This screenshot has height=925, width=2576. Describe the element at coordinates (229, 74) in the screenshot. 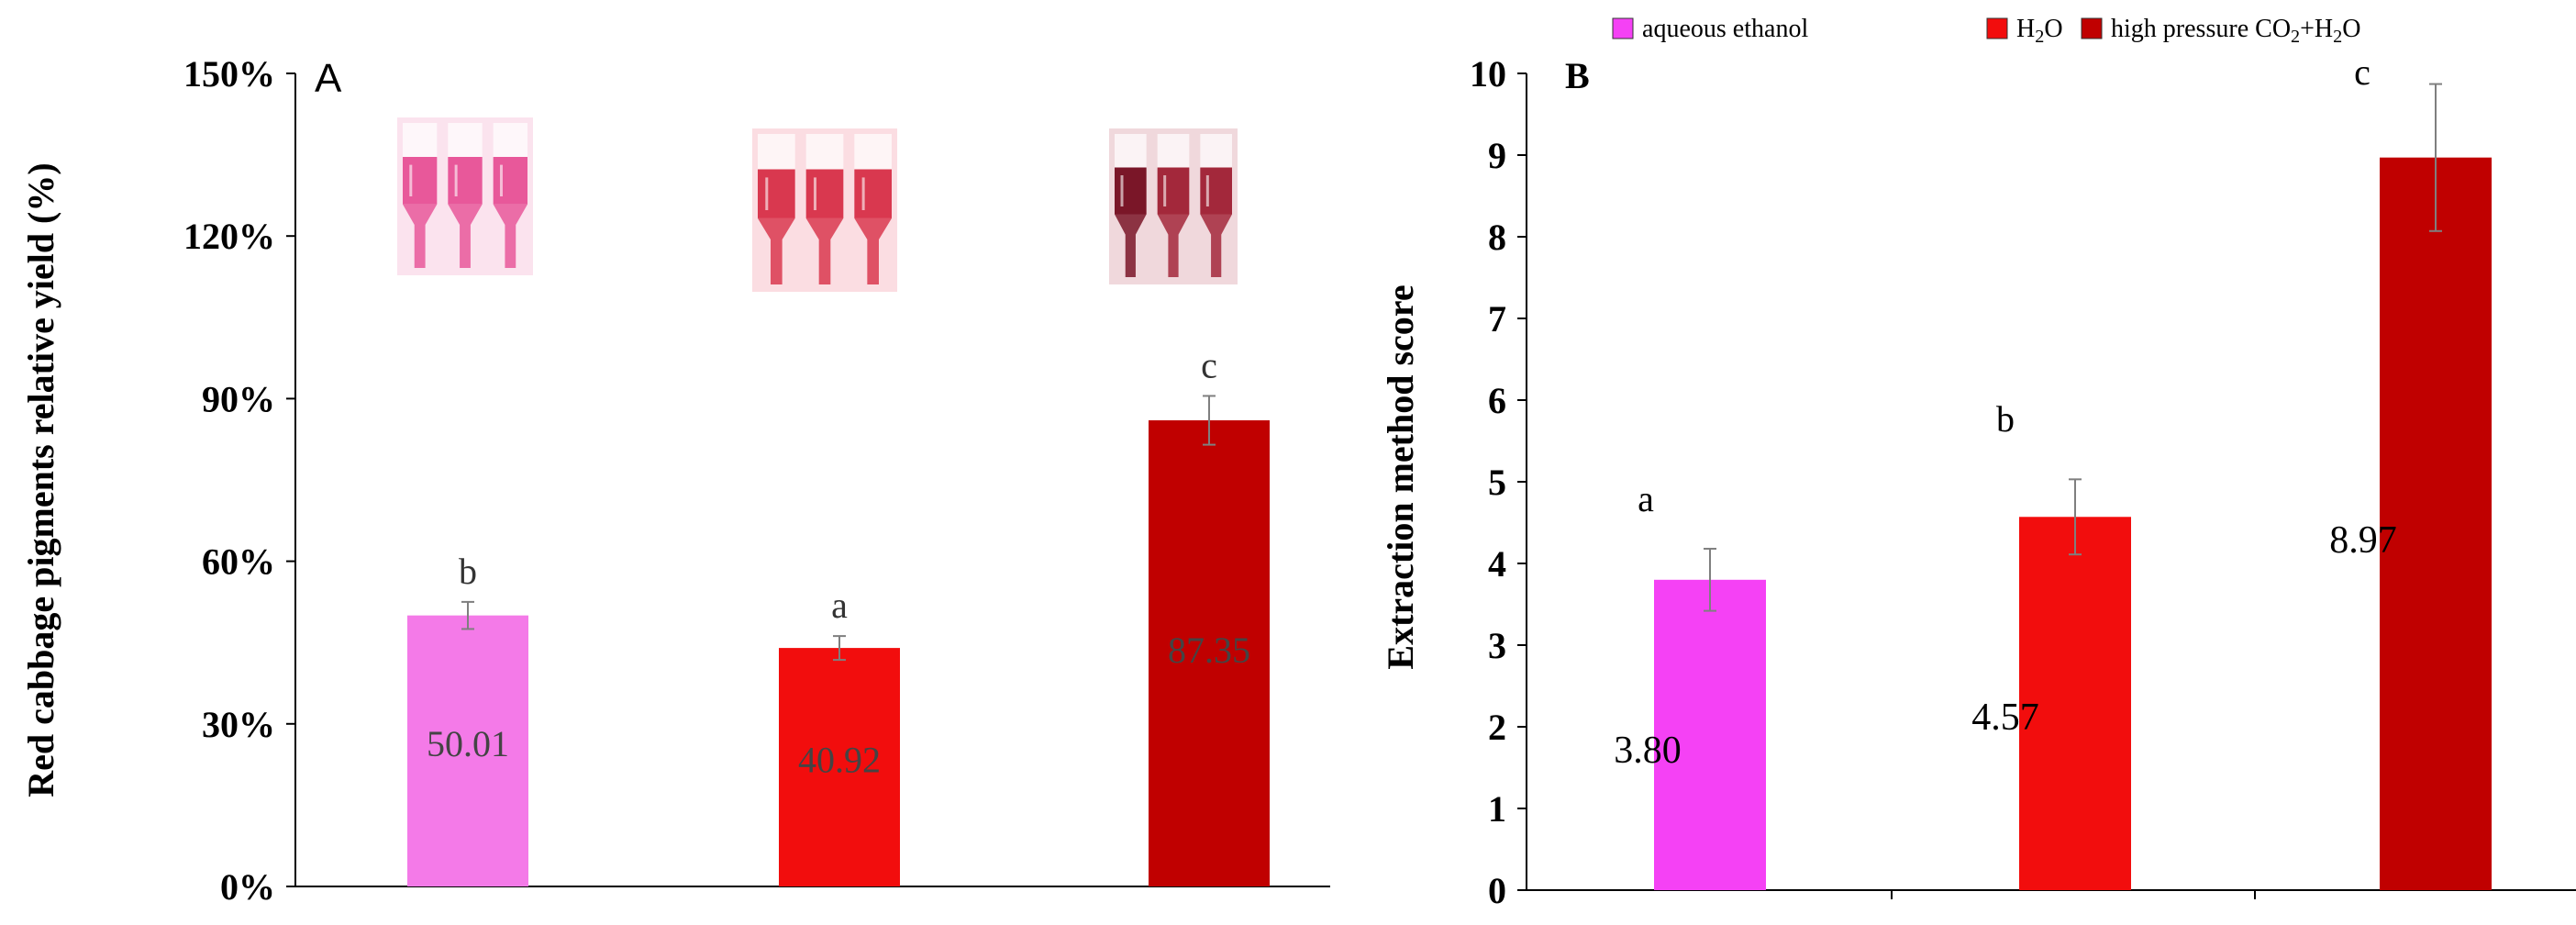

I see `y-tick-label-a: 150%` at that location.